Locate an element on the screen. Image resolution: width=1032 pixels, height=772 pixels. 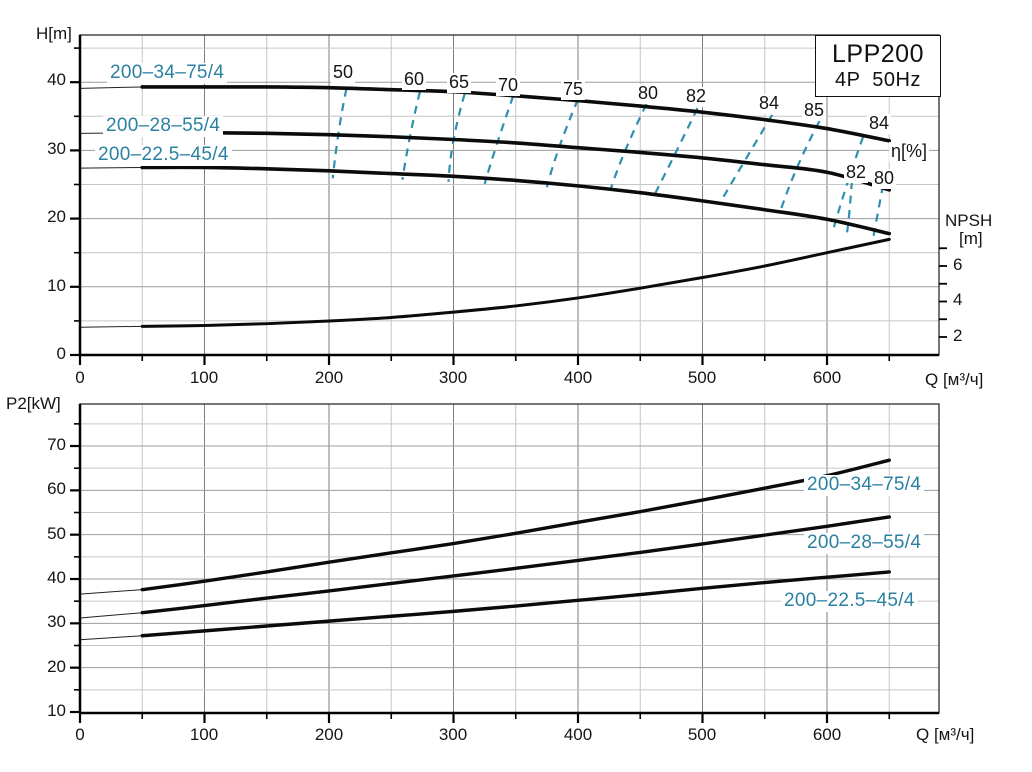
model-name: LPP200 is located at coordinates (878, 54).